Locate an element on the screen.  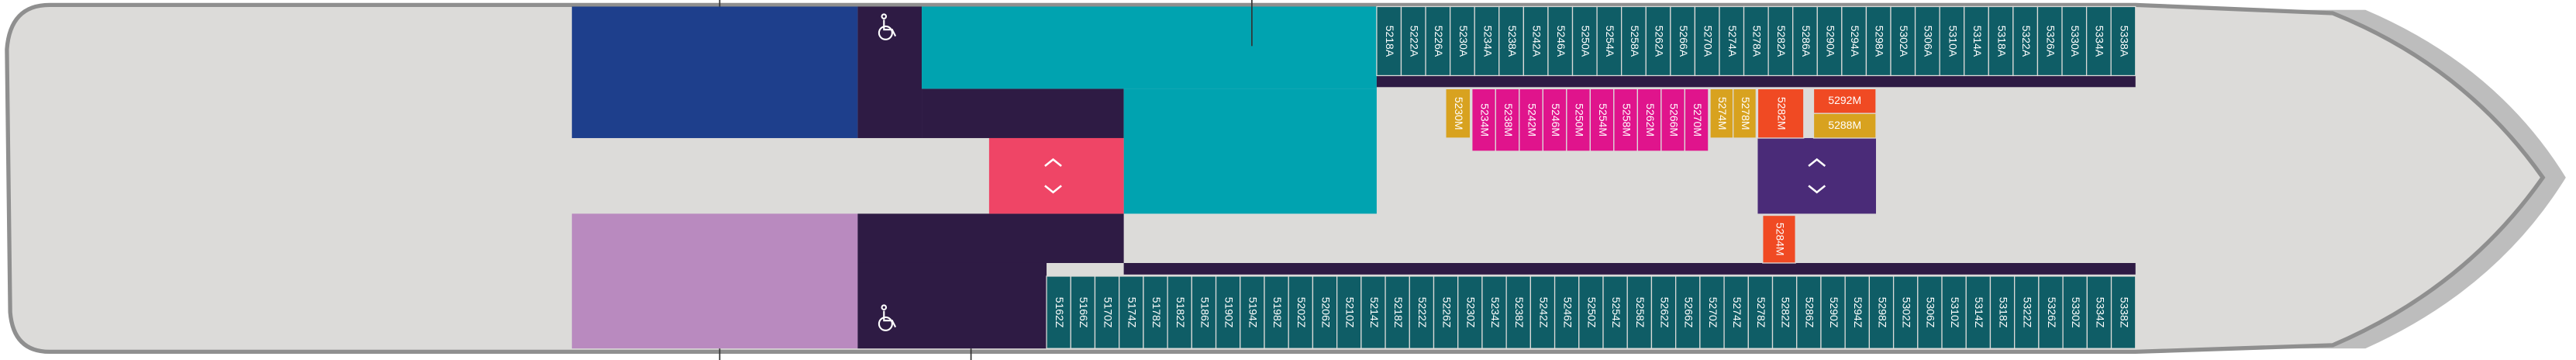
cabin-label: 5166Z is located at coordinates (1084, 313).